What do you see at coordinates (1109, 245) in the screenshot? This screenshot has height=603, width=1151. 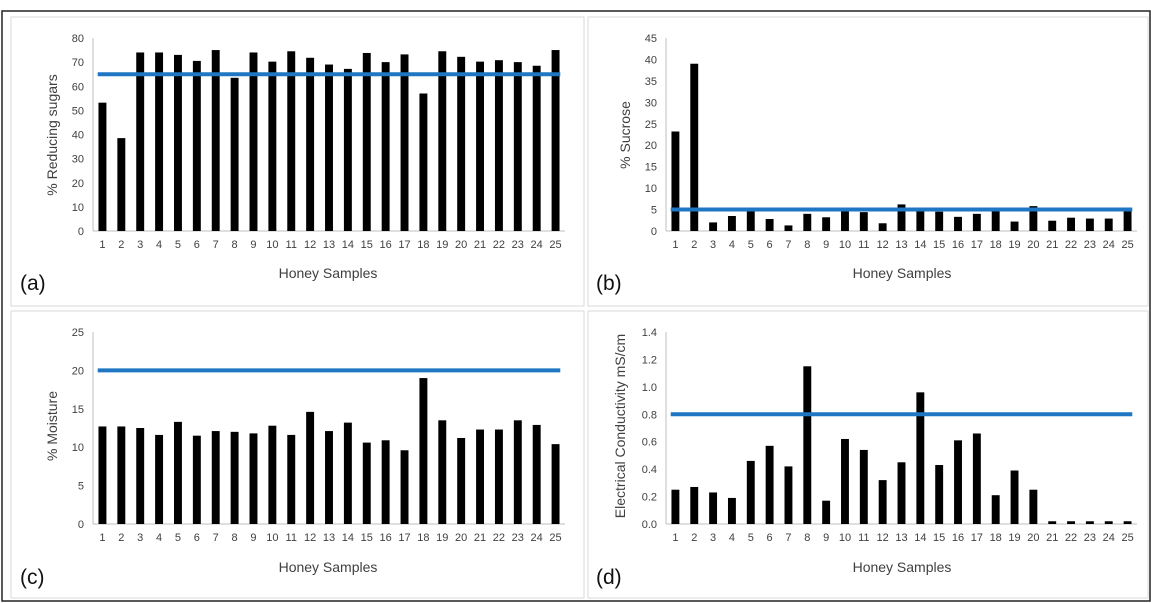 I see `x-tick-label: 24` at bounding box center [1109, 245].